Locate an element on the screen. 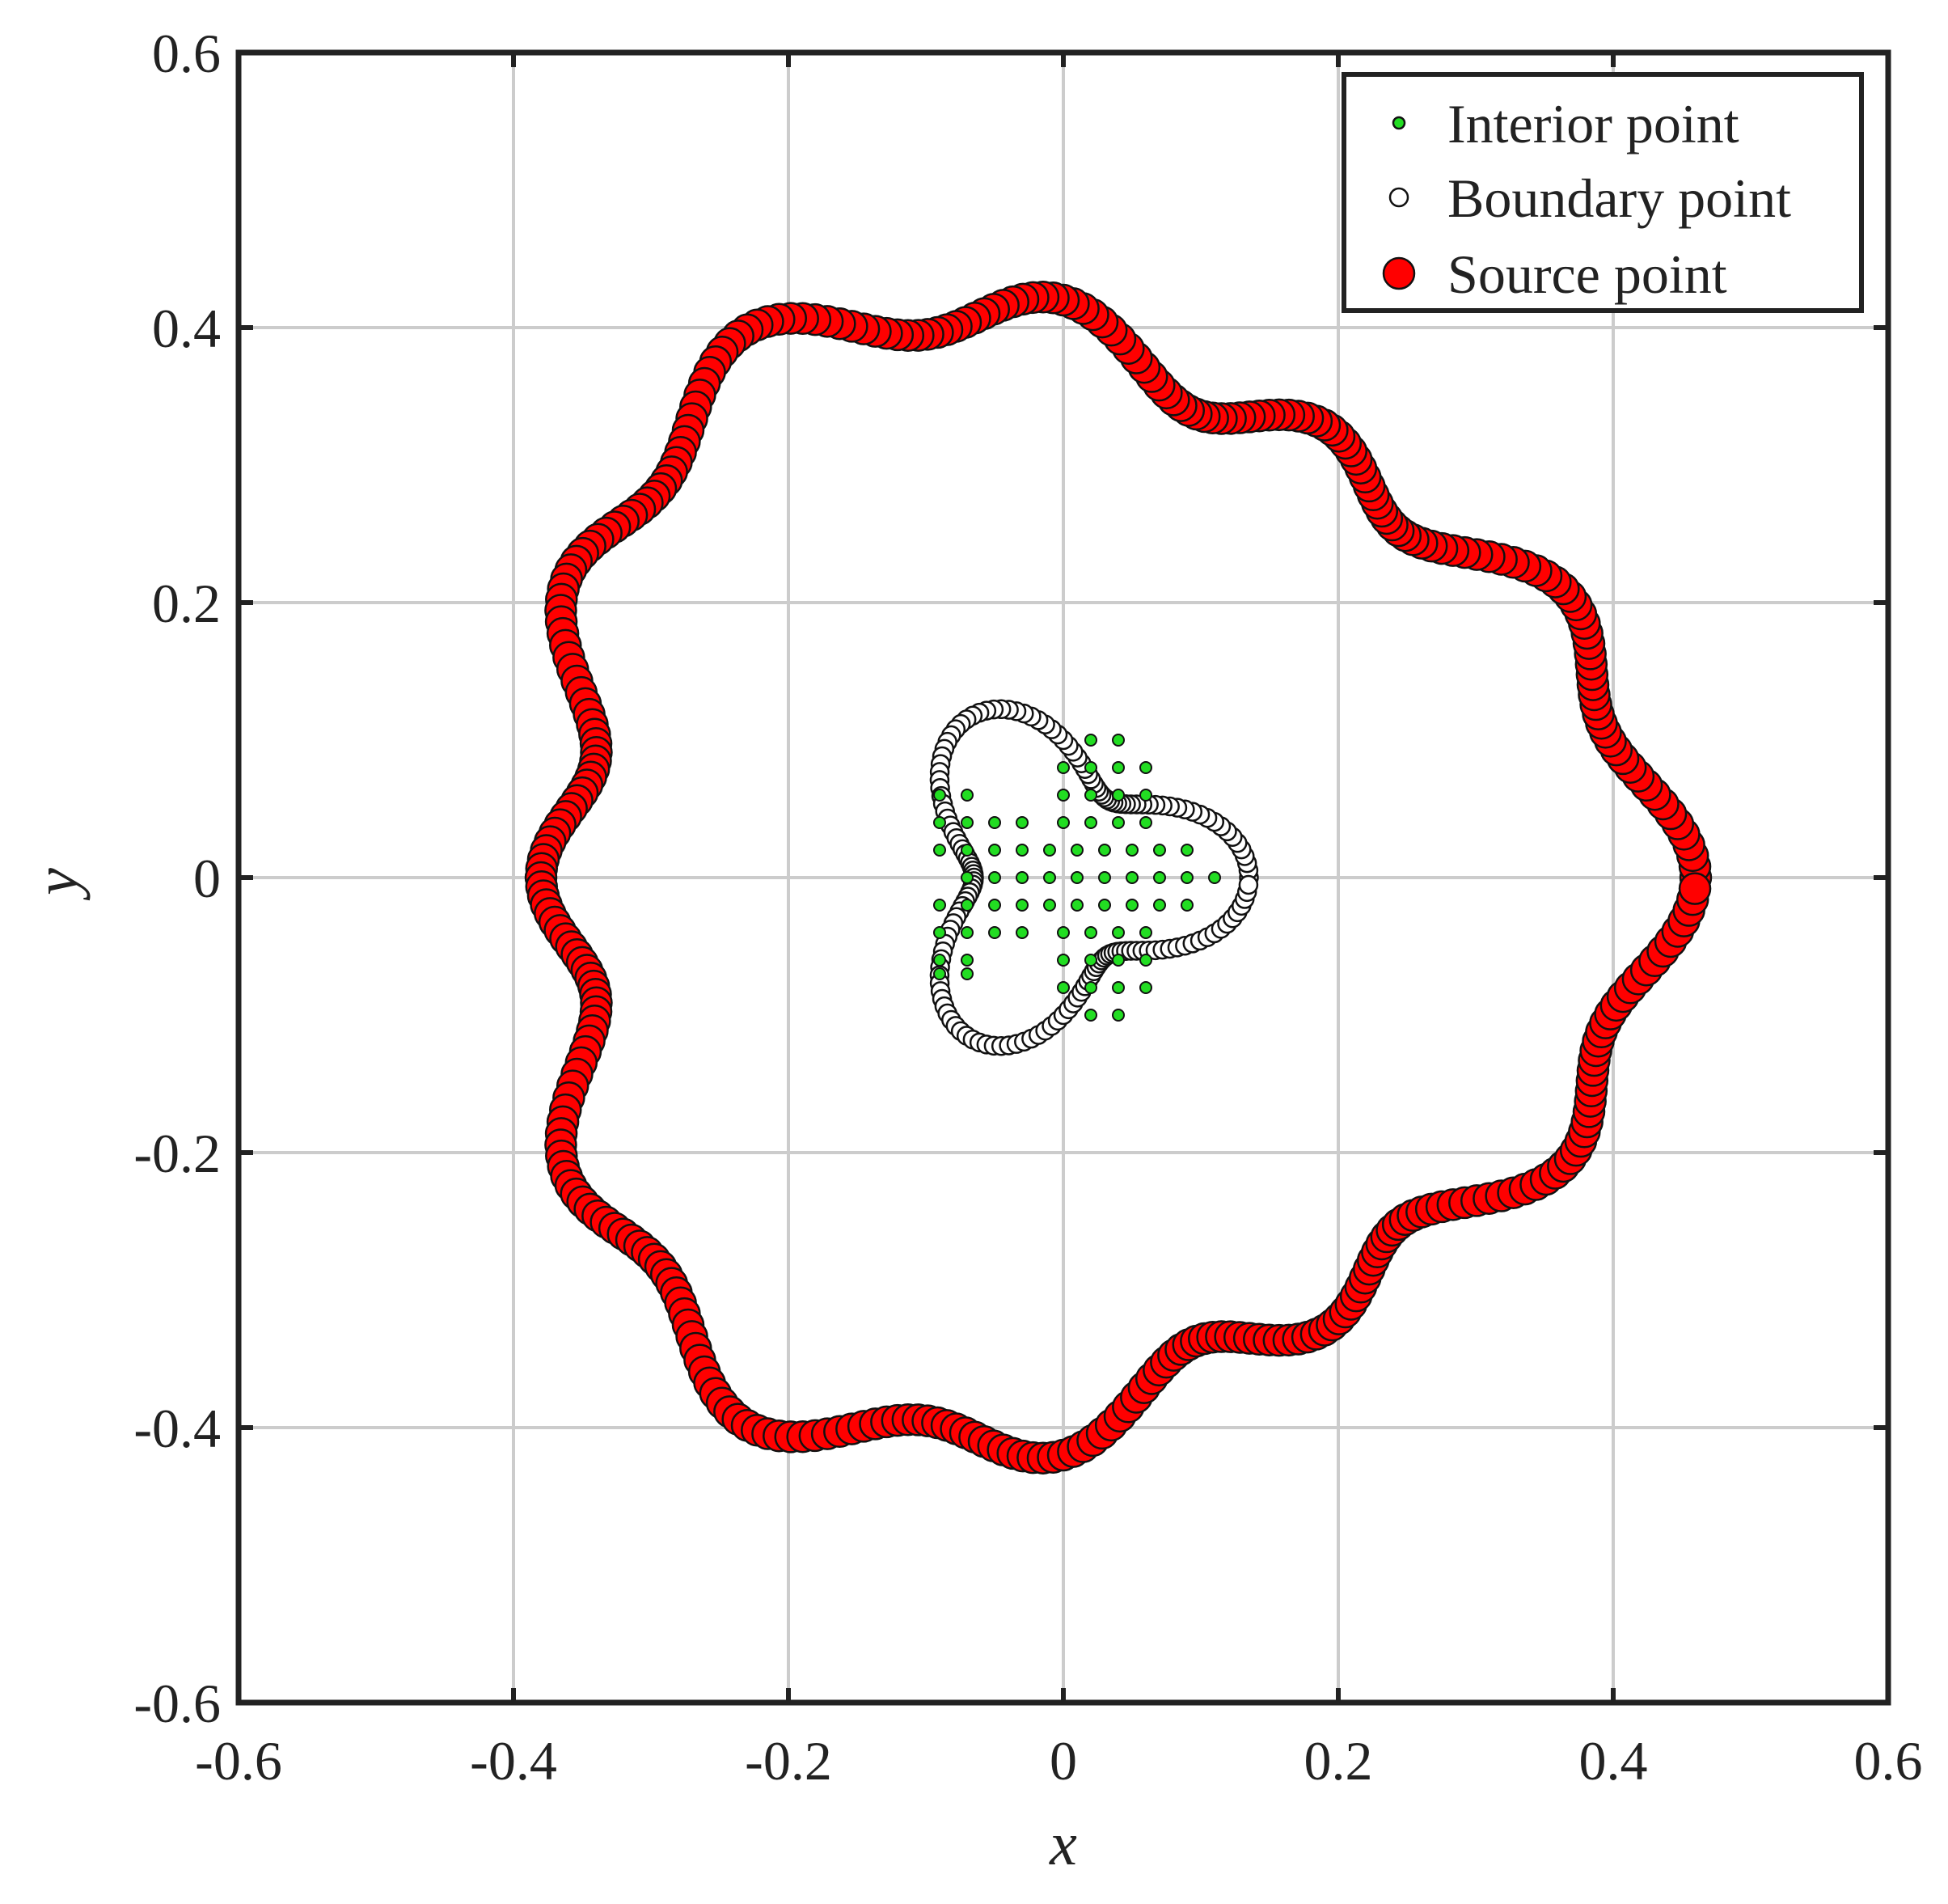 The width and height of the screenshot is (1948, 1904). x-axis-label: x is located at coordinates (1063, 1844).